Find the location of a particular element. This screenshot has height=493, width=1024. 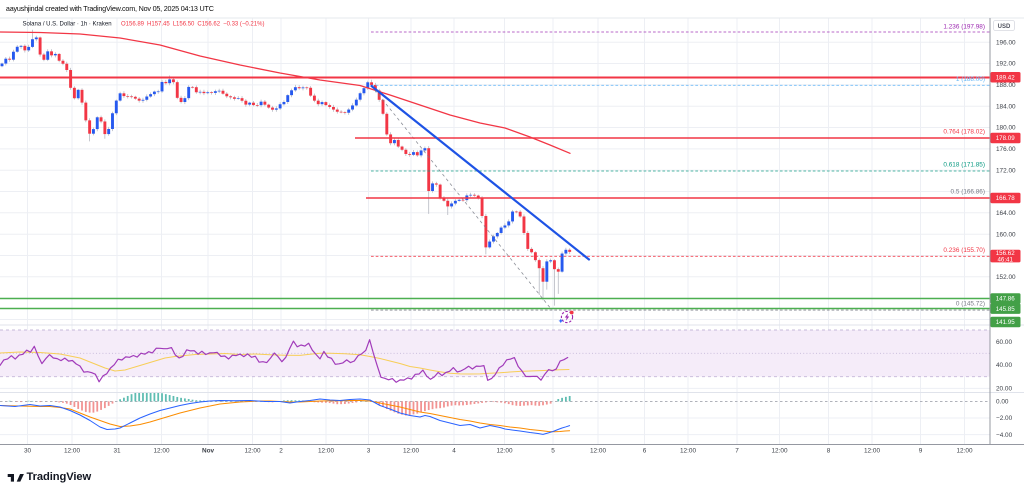

svg-text: 6 is located at coordinates (645, 451).